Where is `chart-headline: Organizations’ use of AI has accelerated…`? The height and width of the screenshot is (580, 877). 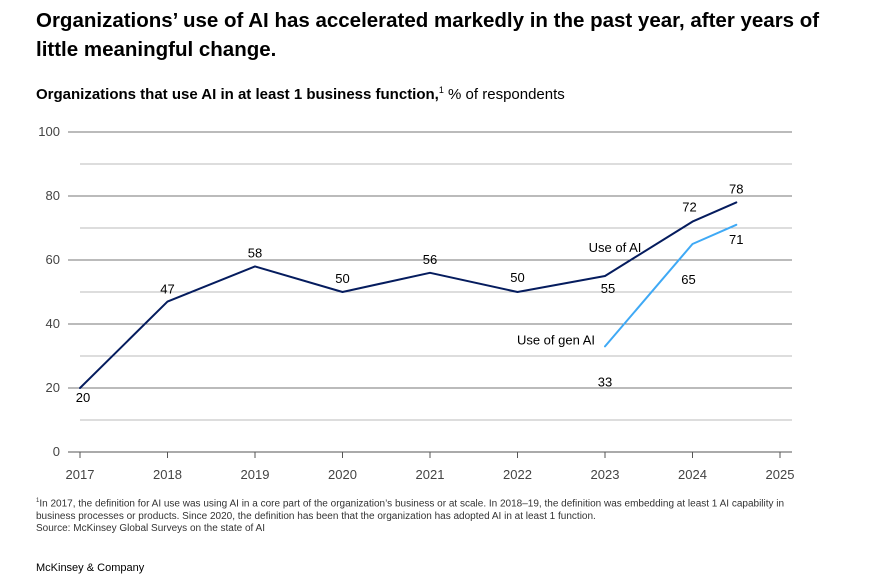
chart-headline: Organizations’ use of AI has accelerated… is located at coordinates (428, 35).